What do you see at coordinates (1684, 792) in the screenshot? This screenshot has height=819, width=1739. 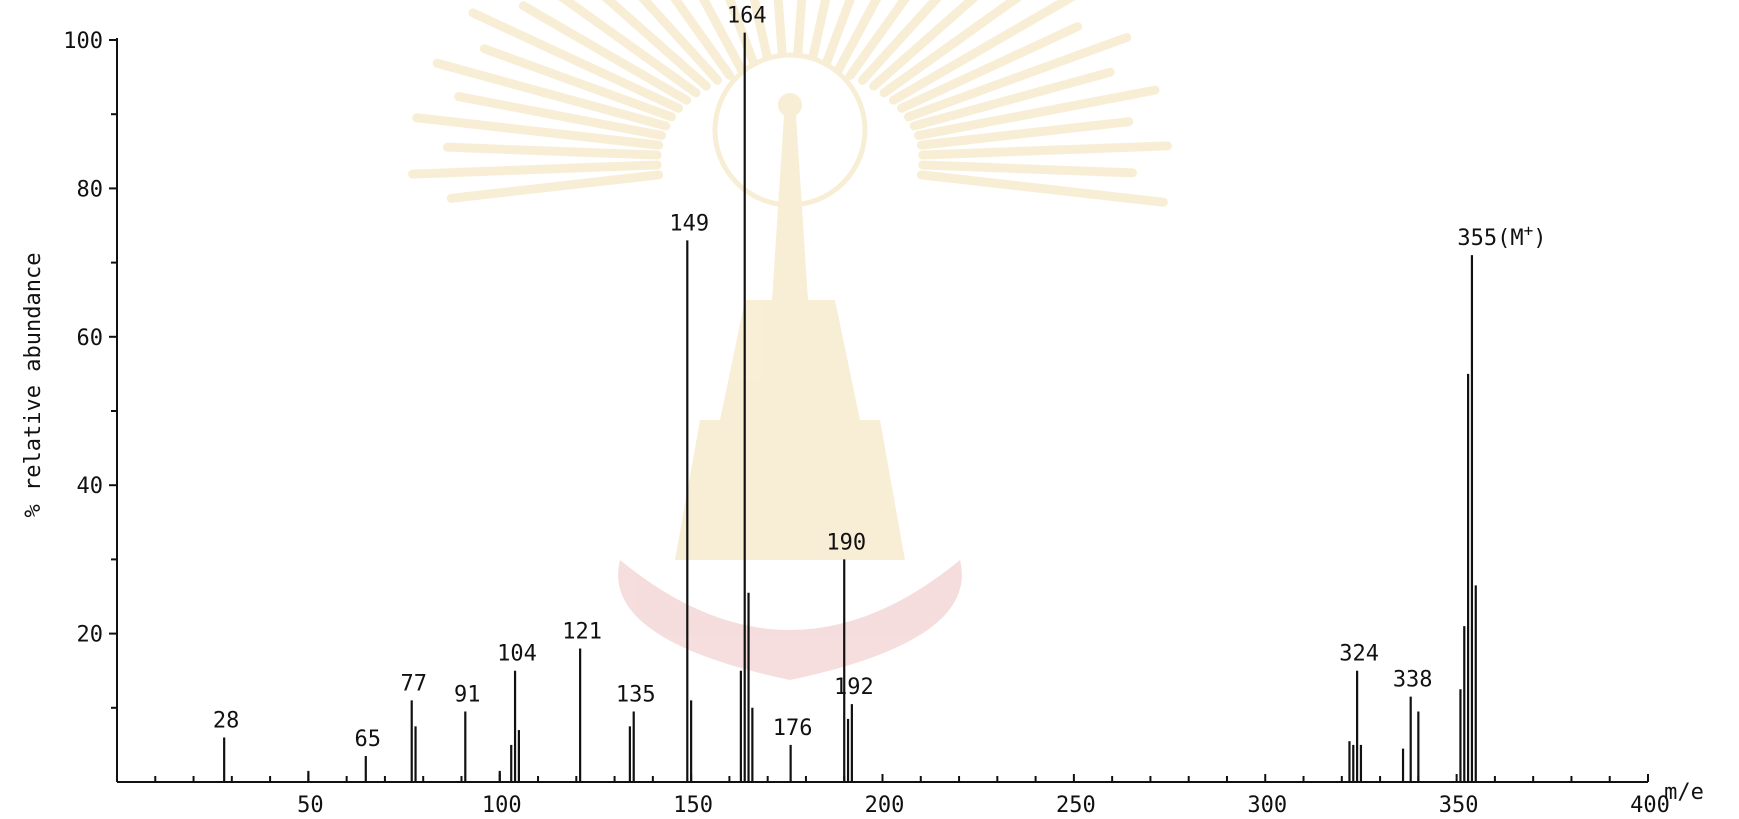 I see `x-axis-title: m/e` at bounding box center [1684, 792].